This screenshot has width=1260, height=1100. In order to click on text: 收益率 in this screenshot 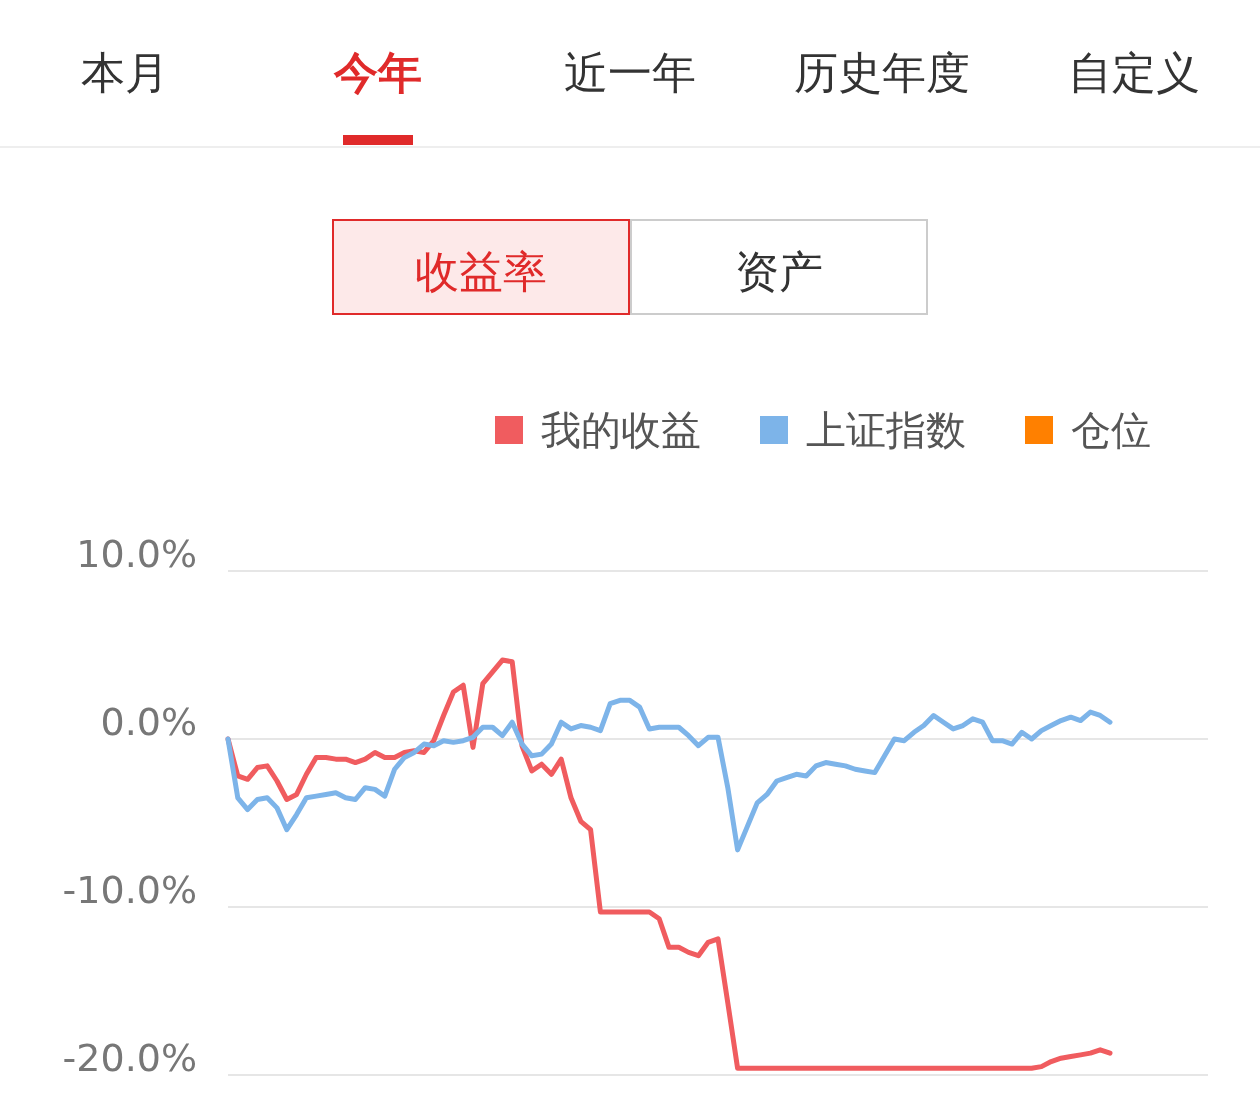, I will do `click(481, 271)`.